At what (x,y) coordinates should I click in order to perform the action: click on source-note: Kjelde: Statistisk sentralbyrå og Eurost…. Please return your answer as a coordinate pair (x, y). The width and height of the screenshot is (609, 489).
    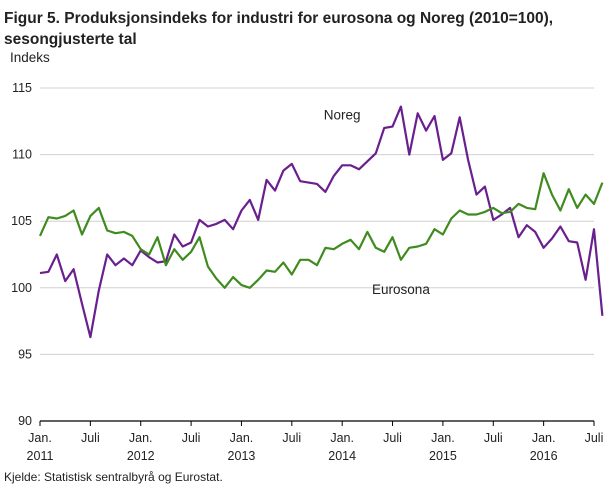
    Looking at the image, I should click on (113, 477).